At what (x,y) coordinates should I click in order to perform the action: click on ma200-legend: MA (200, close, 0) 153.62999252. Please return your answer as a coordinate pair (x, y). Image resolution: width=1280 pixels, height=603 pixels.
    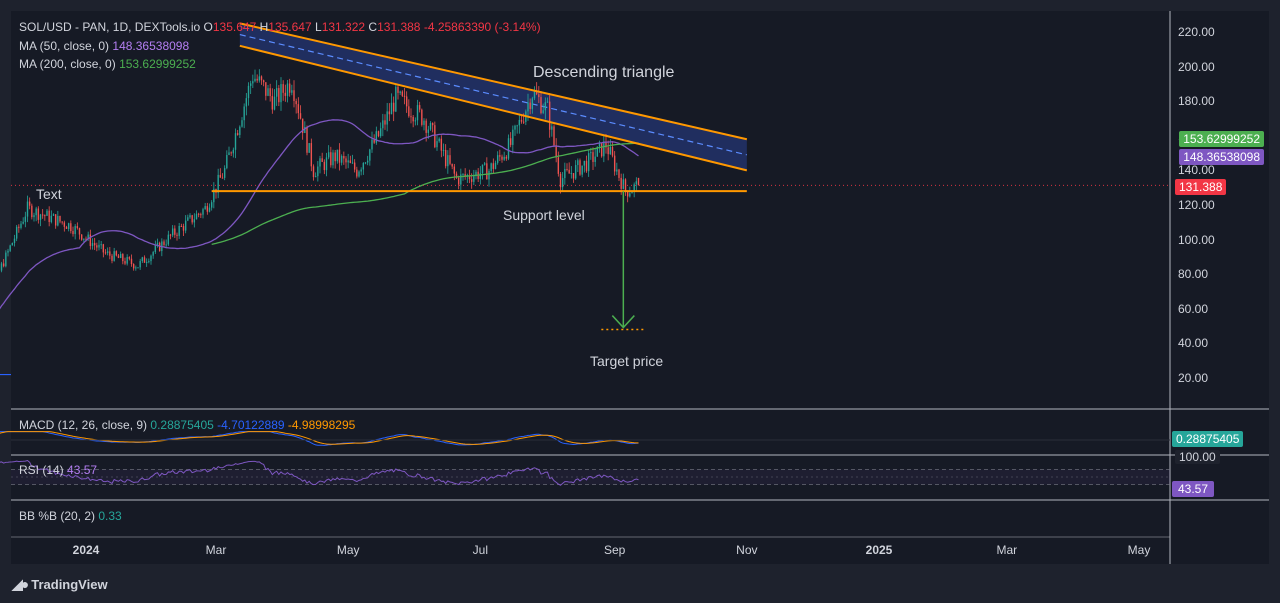
    Looking at the image, I should click on (107, 64).